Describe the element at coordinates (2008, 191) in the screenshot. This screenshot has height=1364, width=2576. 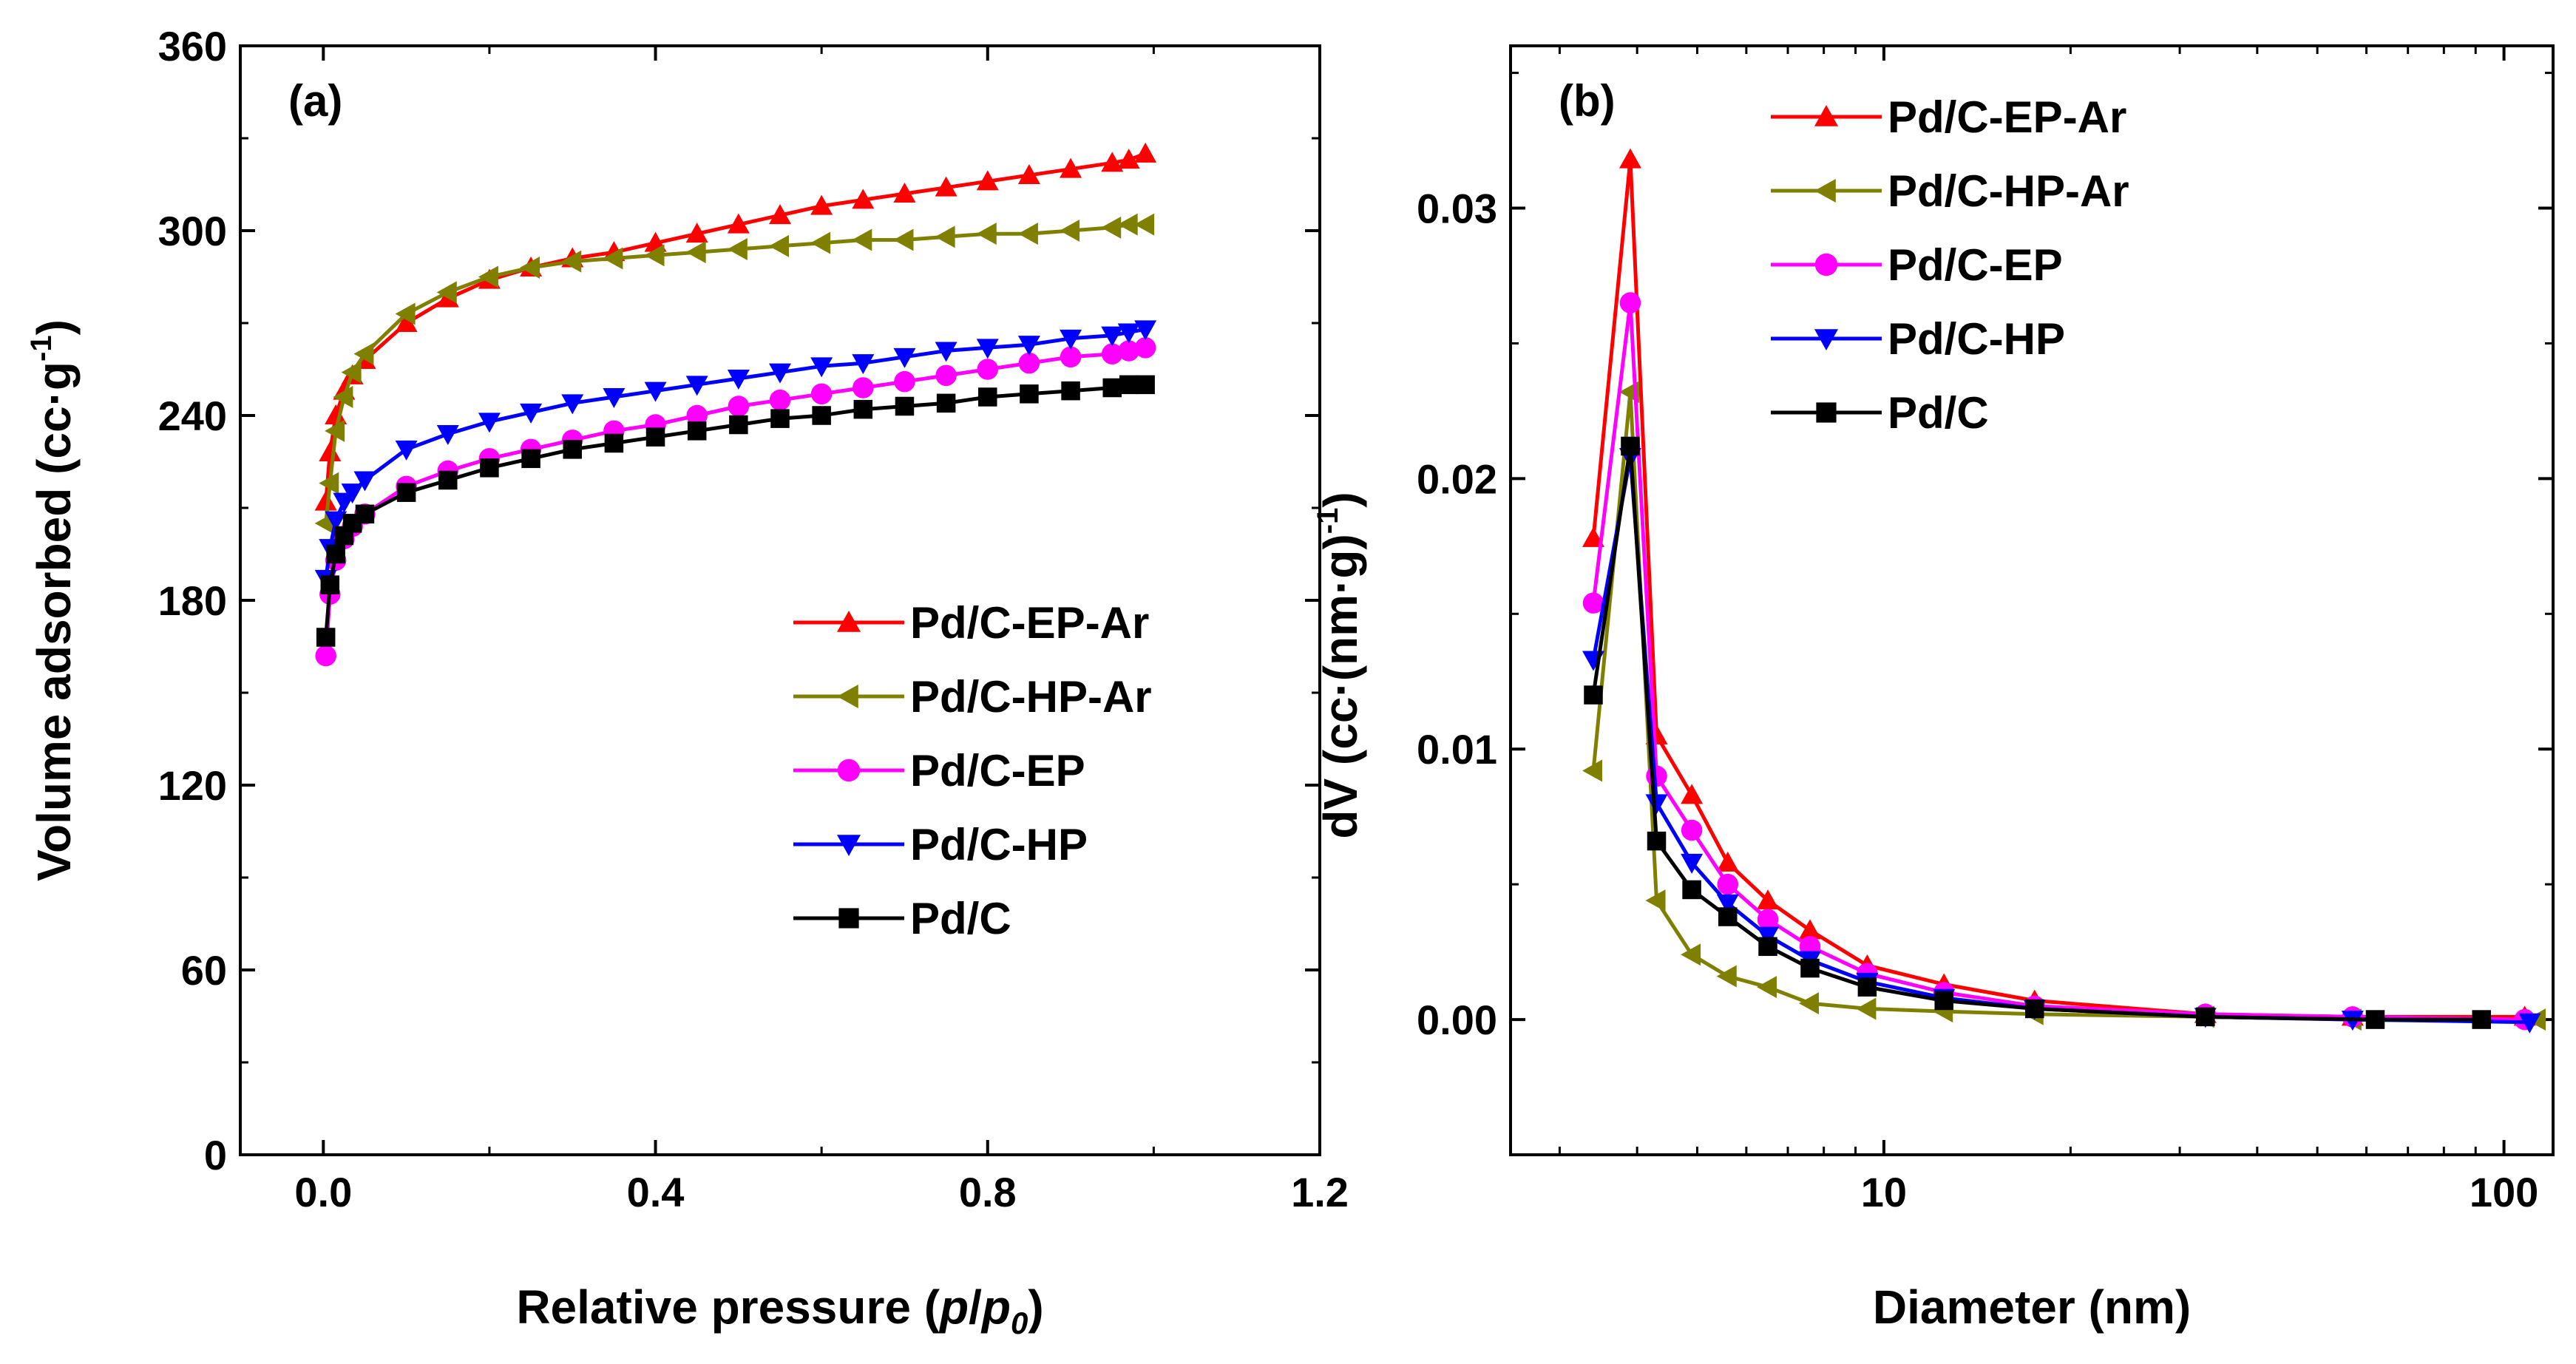
I see `legend-label: Pd/C-HP-Ar` at that location.